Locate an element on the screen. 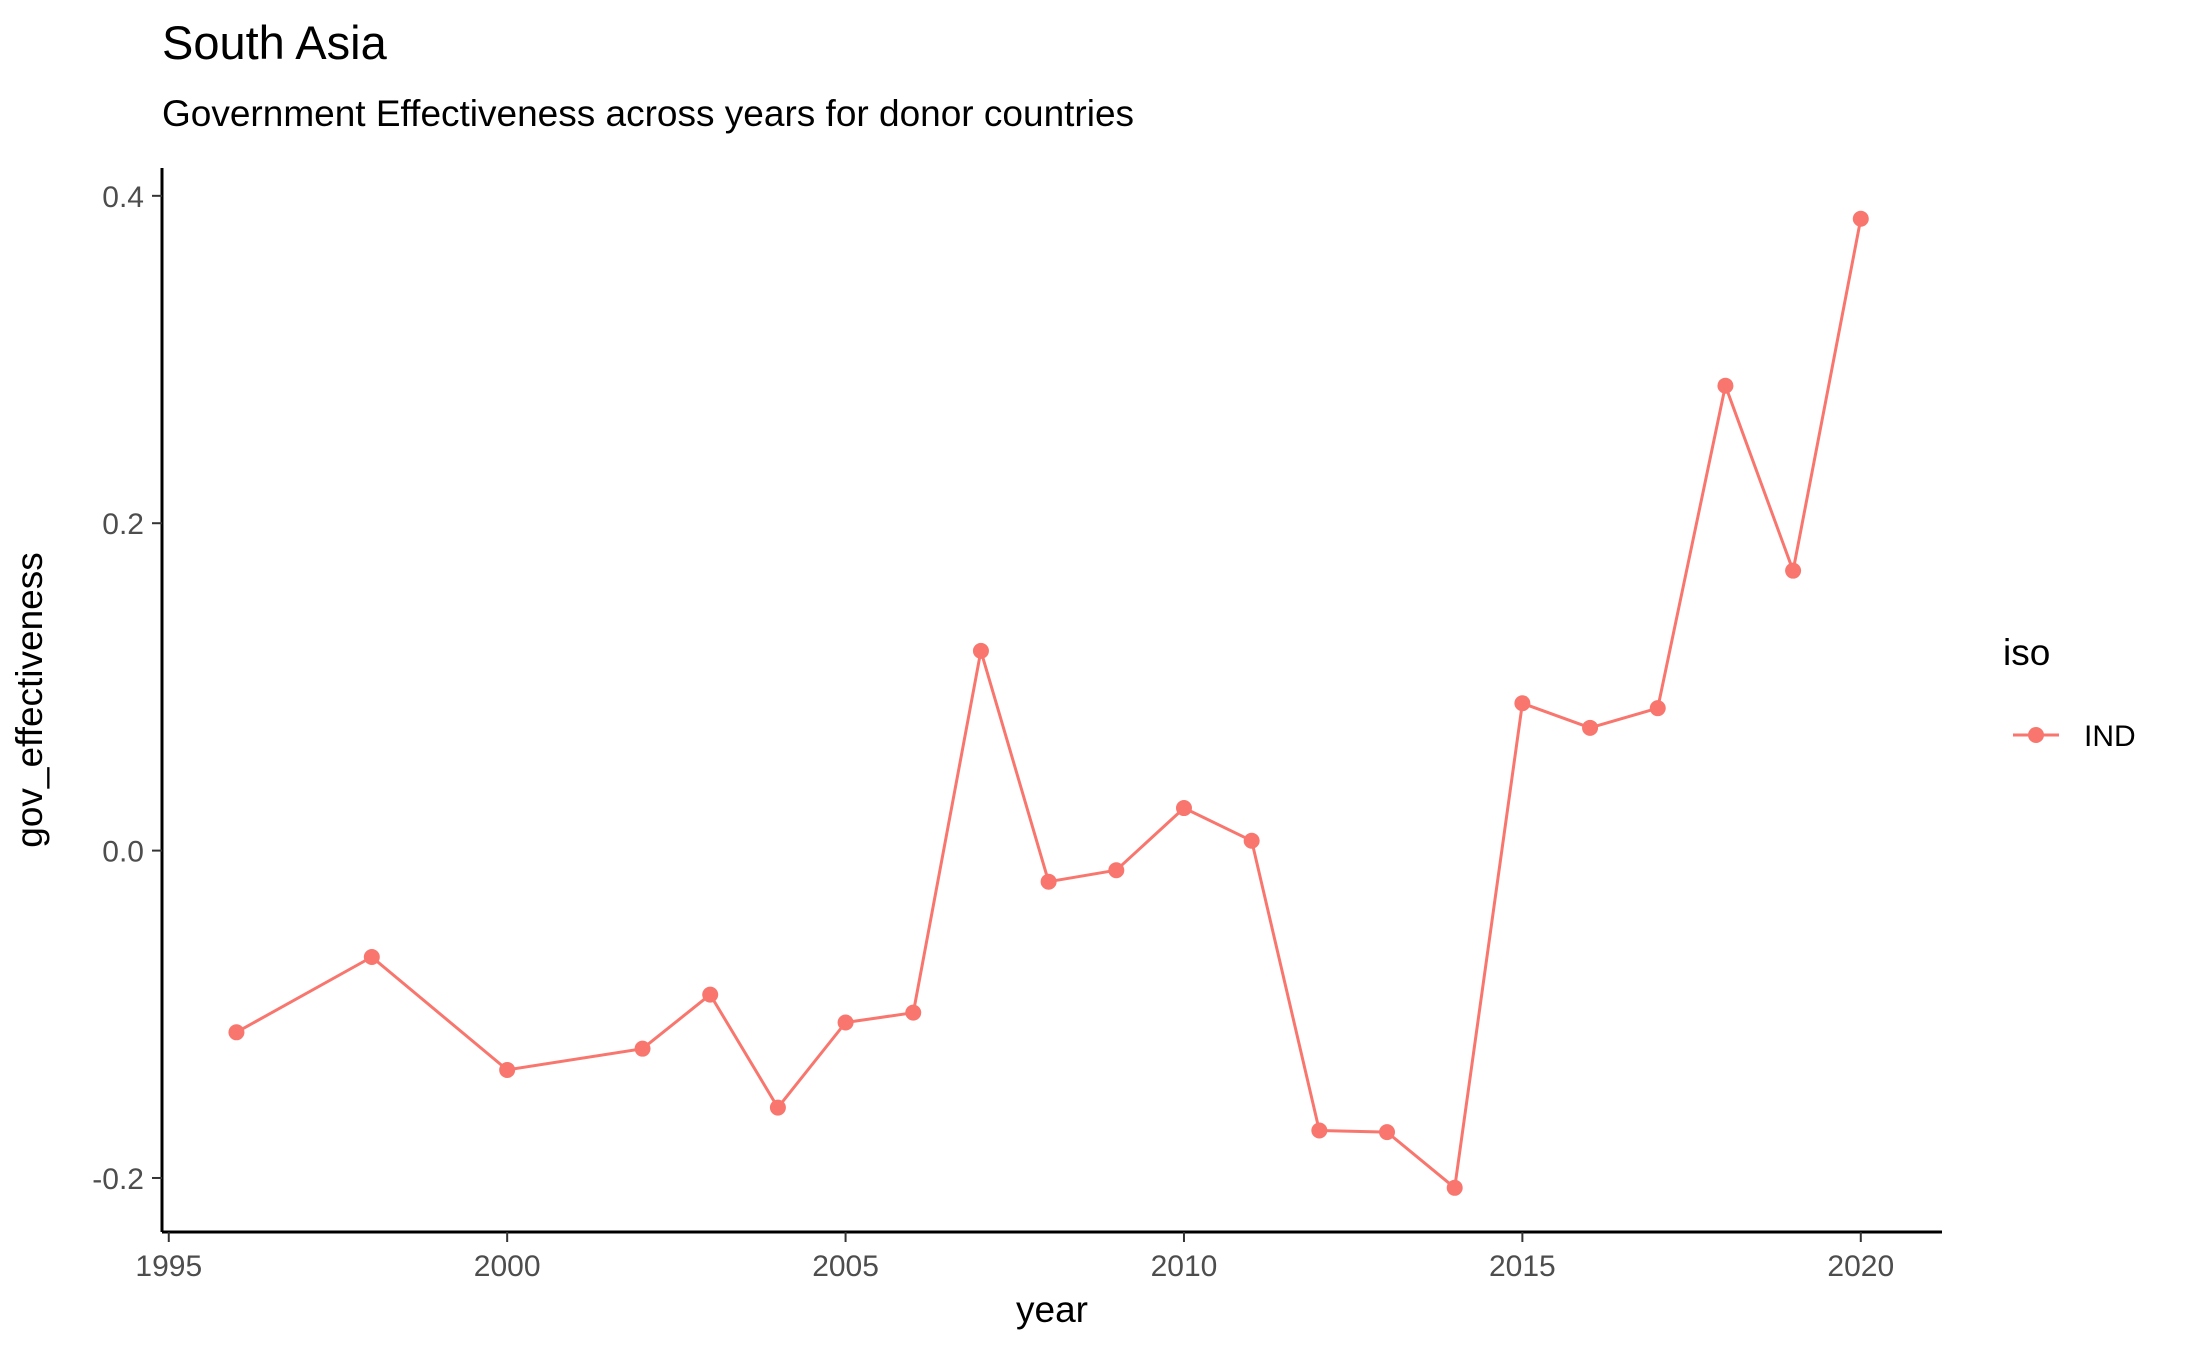  legend: iso IND is located at coordinates (2069, 692).